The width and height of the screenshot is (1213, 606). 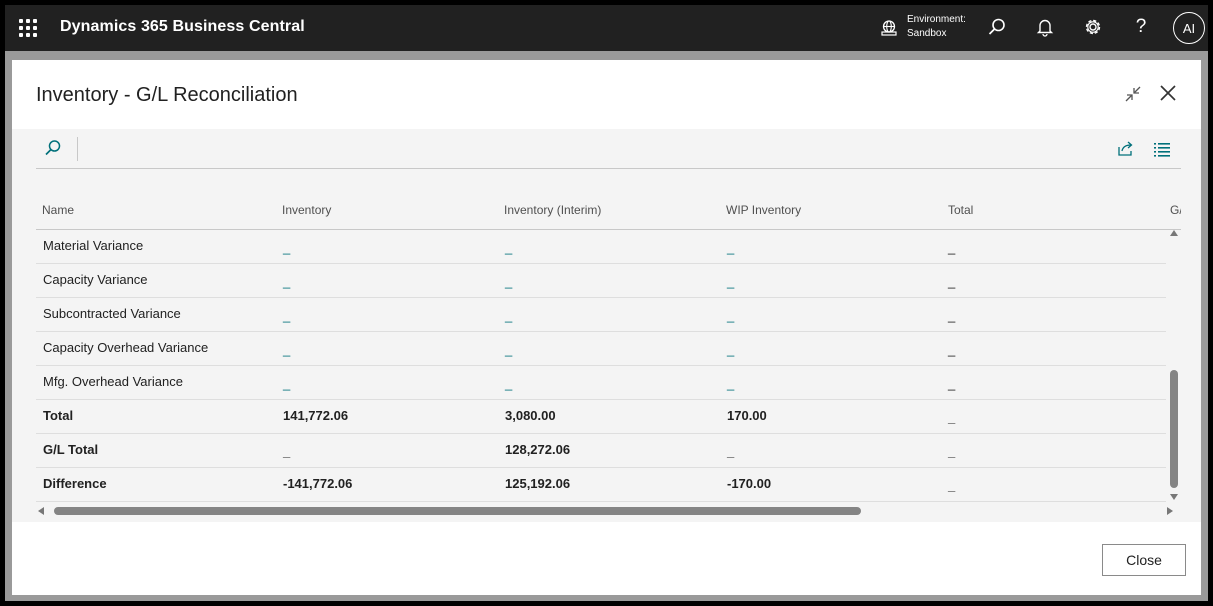 What do you see at coordinates (1141, 26) in the screenshot?
I see `help-icon: ?` at bounding box center [1141, 26].